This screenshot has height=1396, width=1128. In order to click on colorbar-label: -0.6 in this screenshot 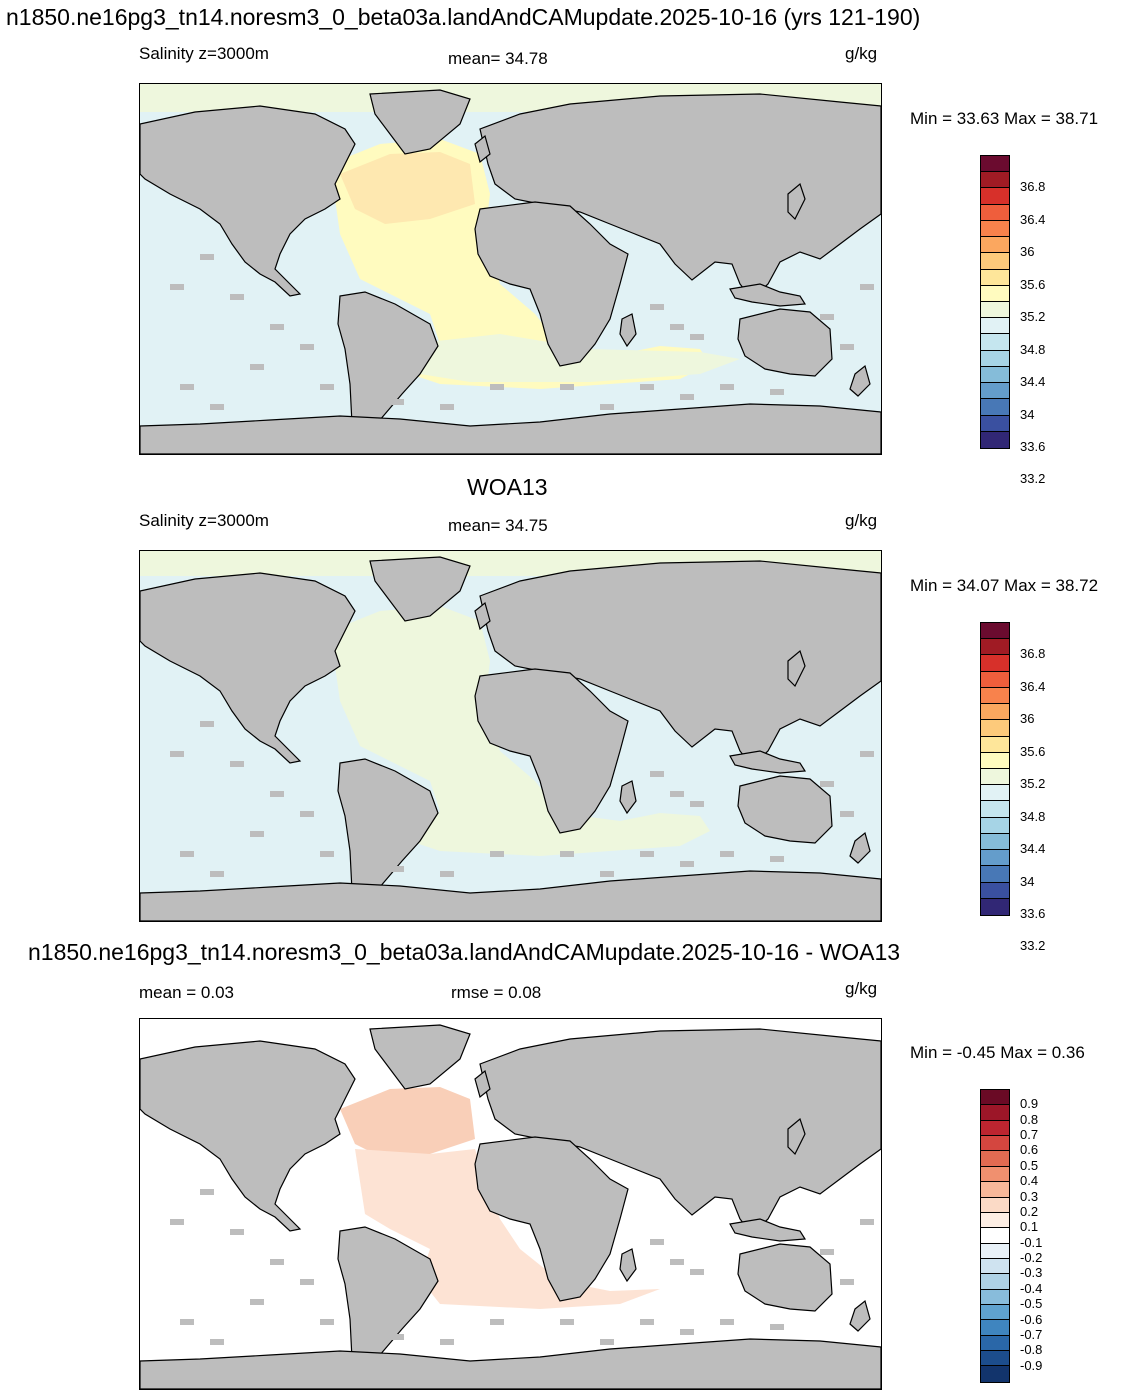, I will do `click(1031, 1319)`.